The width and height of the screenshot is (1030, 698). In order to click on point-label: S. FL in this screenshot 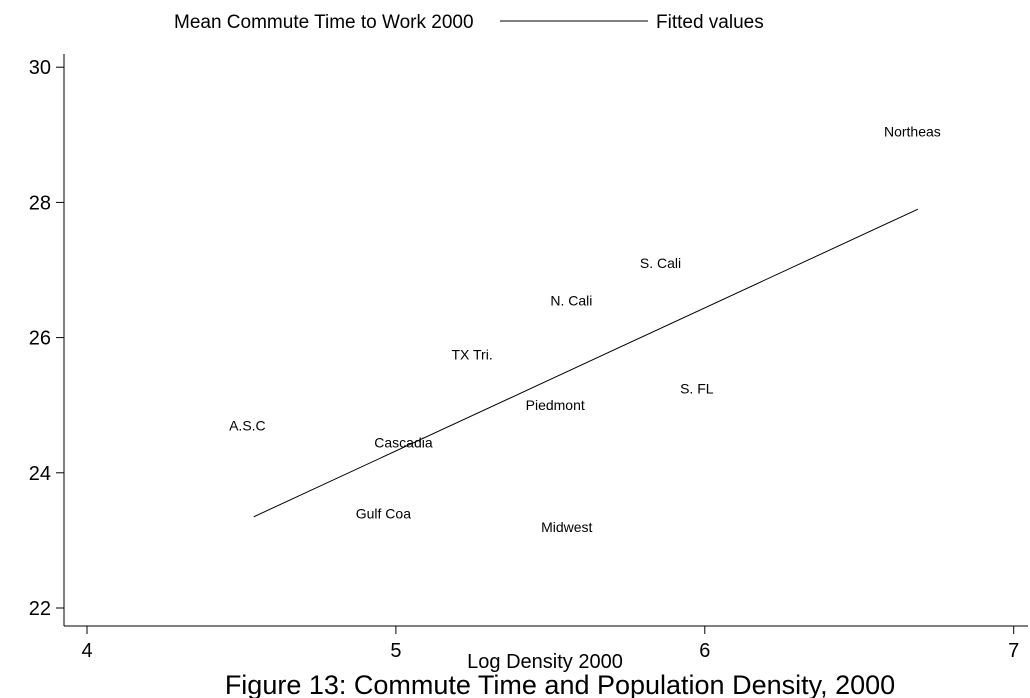, I will do `click(697, 388)`.